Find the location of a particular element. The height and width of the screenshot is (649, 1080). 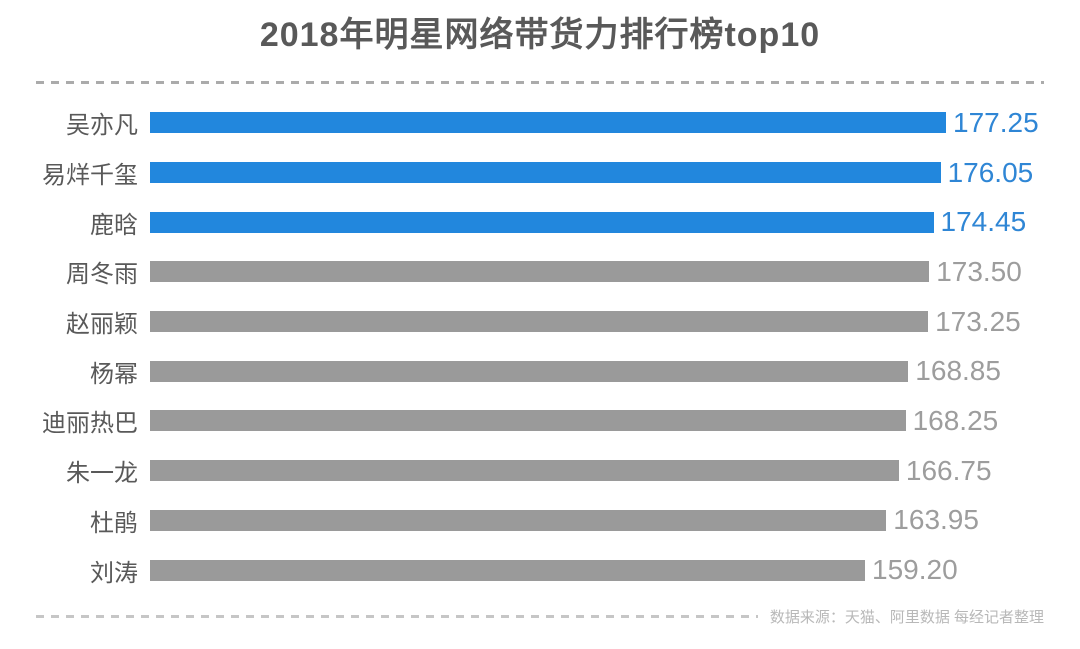

bar-category-label: 鹿晗 is located at coordinates (114, 225).